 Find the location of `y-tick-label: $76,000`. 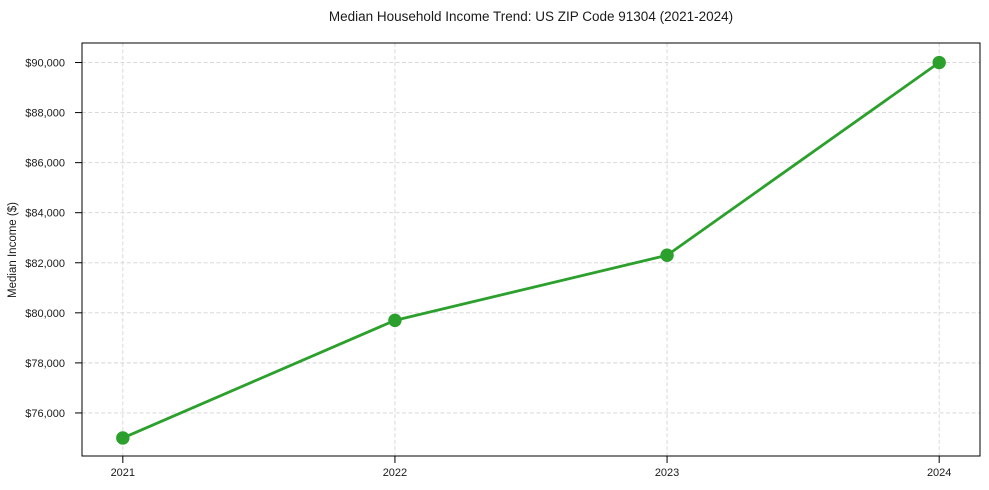

y-tick-label: $76,000 is located at coordinates (45, 414).